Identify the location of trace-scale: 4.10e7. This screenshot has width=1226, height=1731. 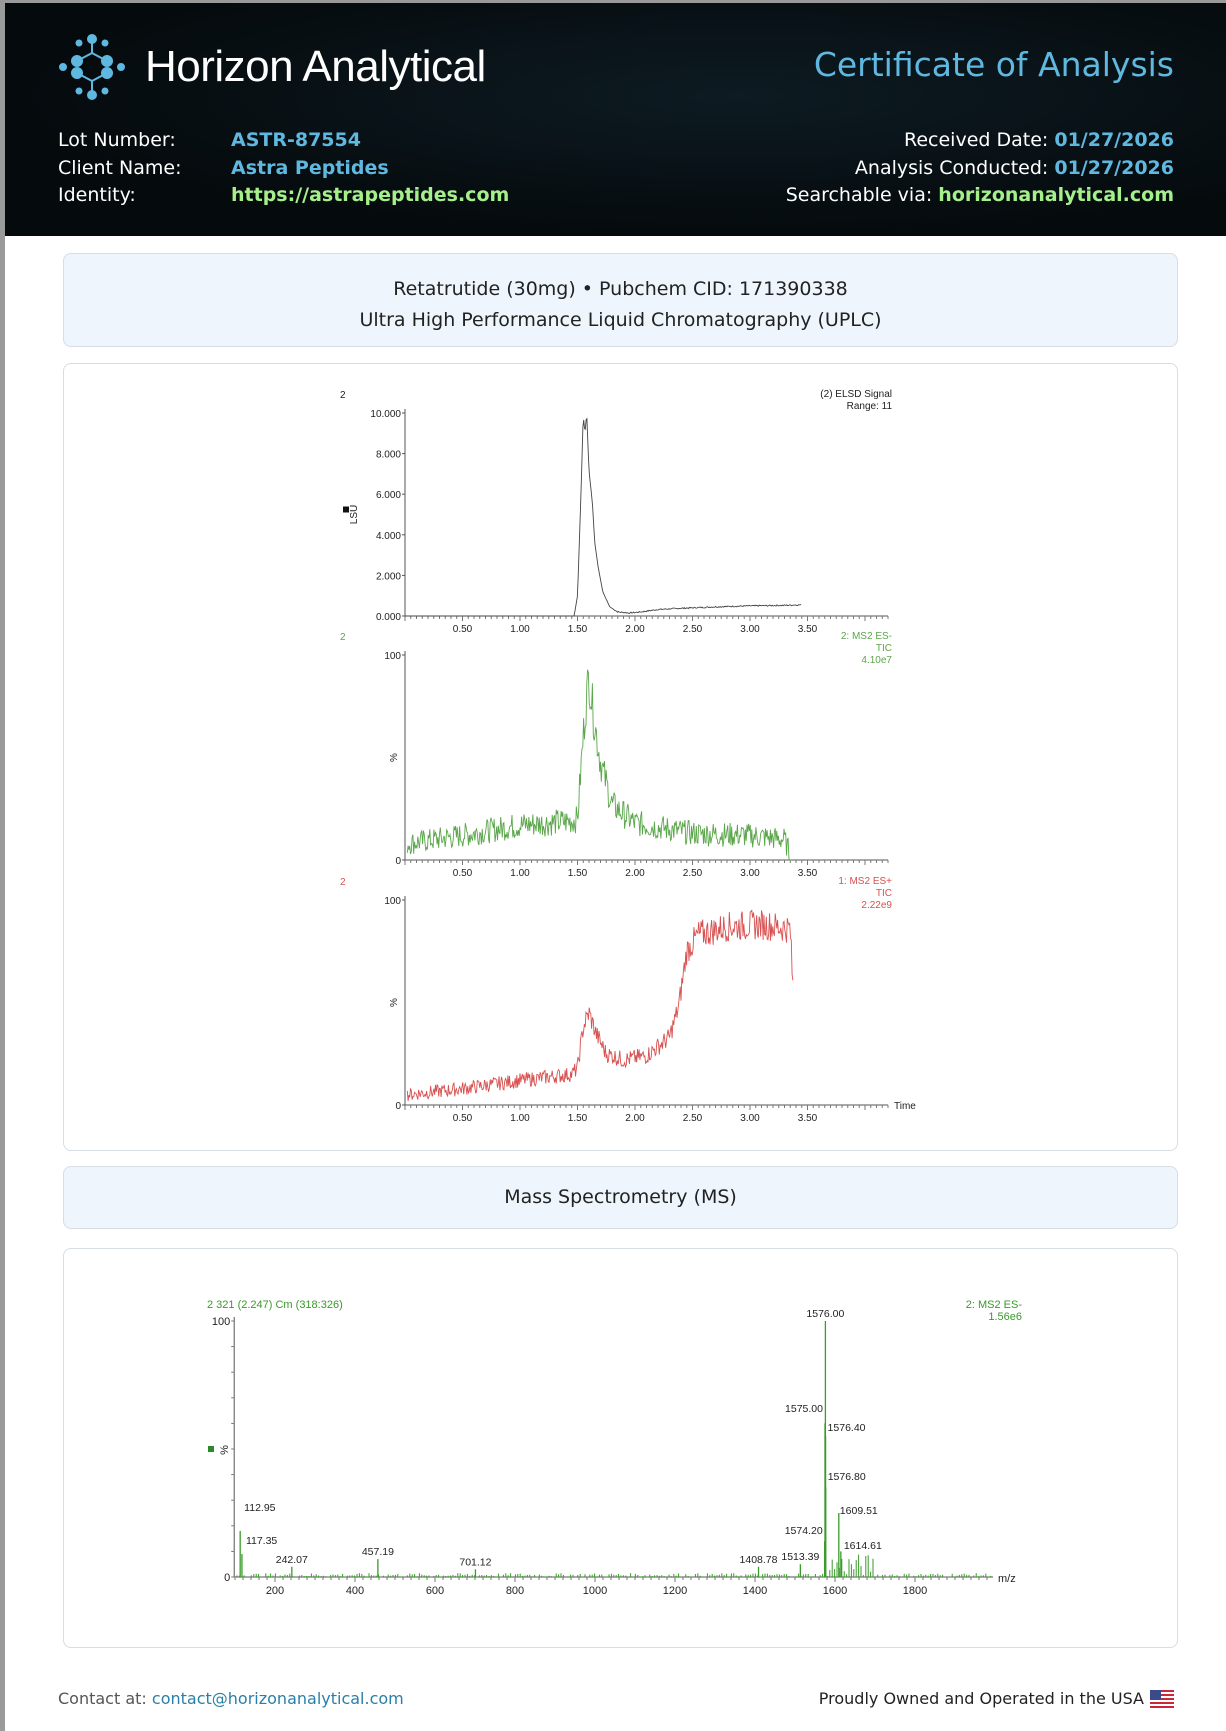
(876, 660).